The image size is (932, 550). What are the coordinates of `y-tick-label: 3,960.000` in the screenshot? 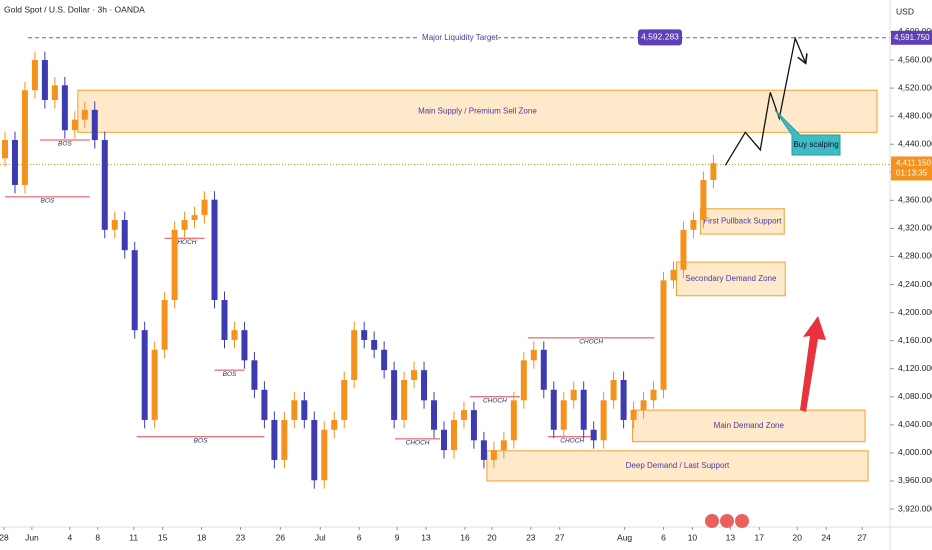 It's located at (915, 480).